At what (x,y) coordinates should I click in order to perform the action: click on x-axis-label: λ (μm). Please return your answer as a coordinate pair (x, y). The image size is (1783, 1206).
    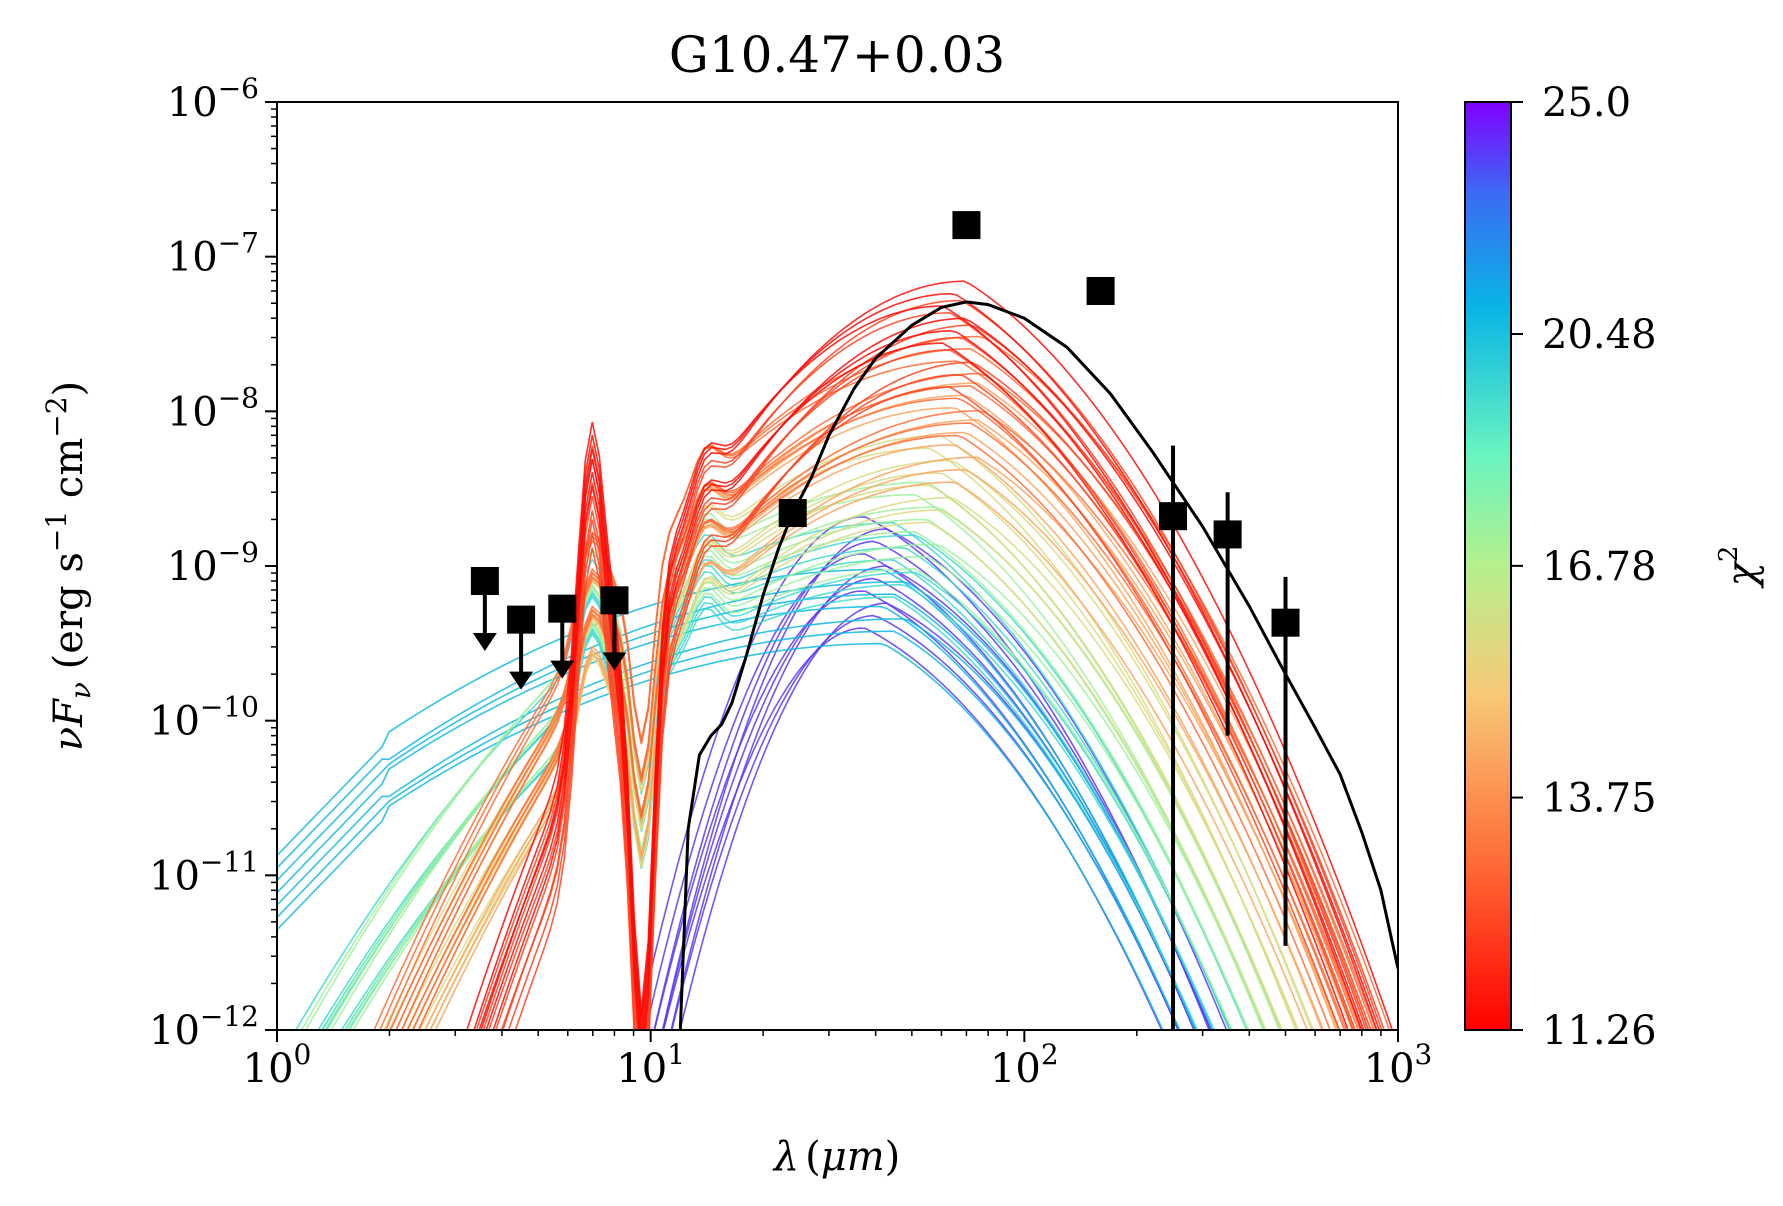
    Looking at the image, I should click on (836, 1157).